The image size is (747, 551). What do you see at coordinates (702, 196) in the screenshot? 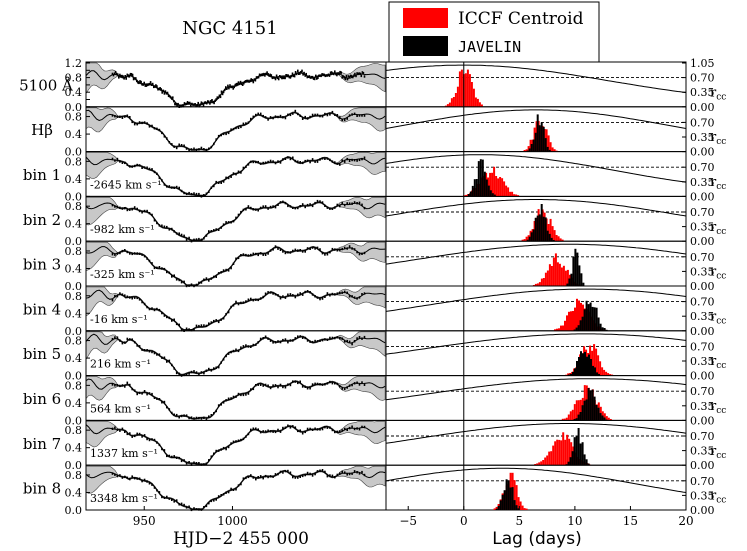
I see `right-y-tick-label: 0.00` at bounding box center [702, 196].